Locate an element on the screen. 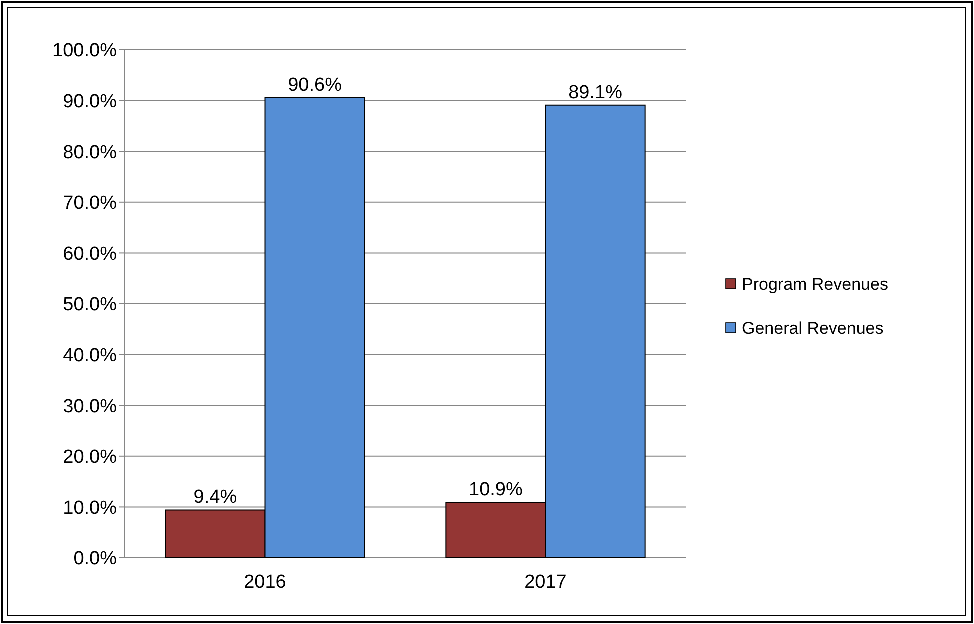 The image size is (974, 624). y-tick-label: 90.0% is located at coordinates (90, 101).